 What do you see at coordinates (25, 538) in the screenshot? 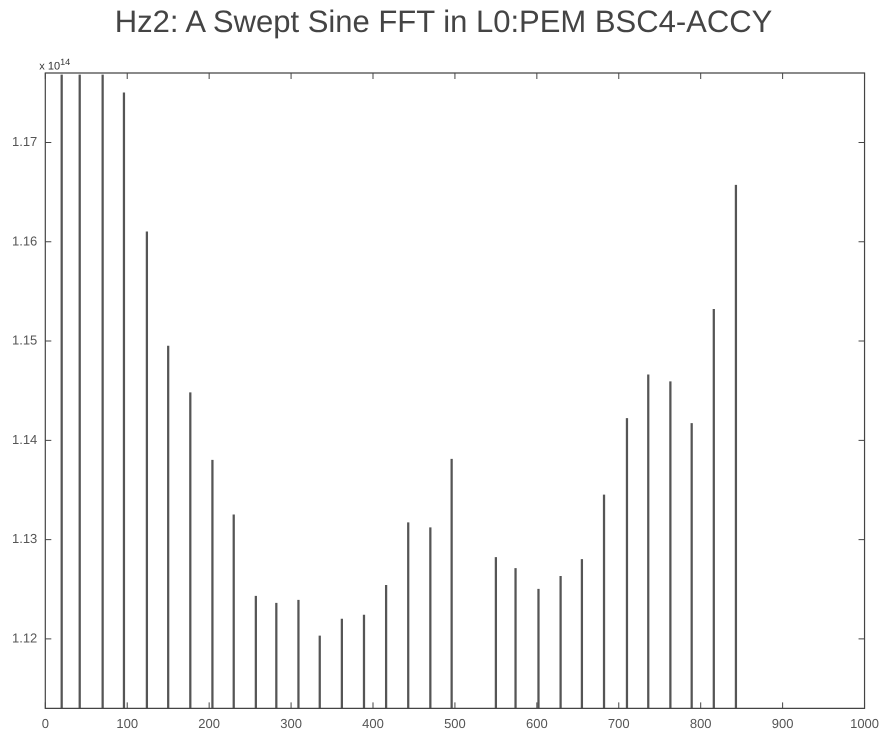
I see `y-tick-label: 1.13` at bounding box center [25, 538].